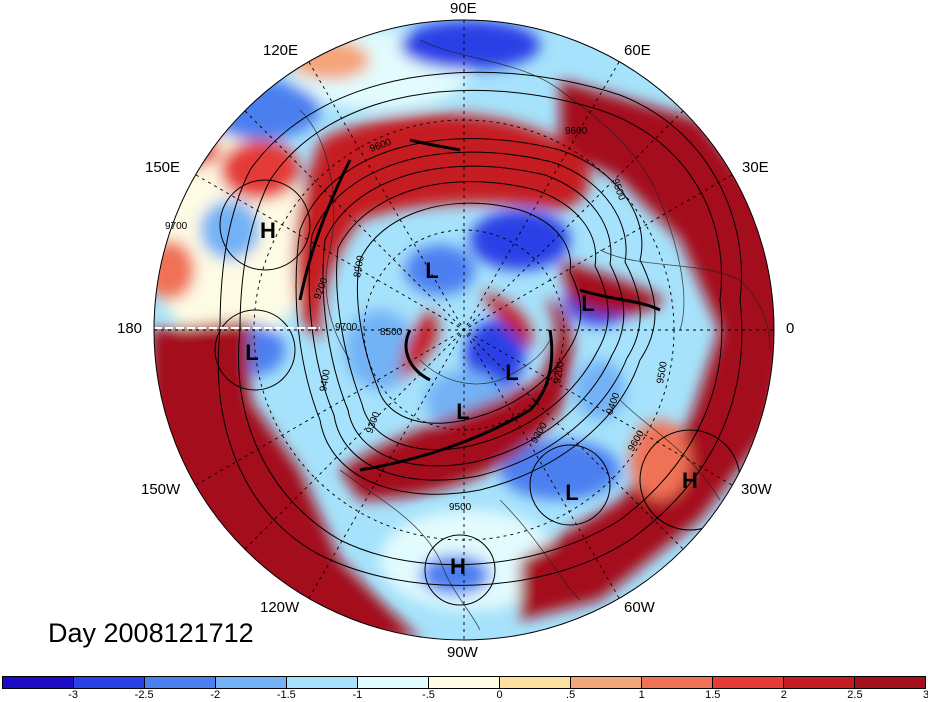  I want to click on date-label: Day 2008121712, so click(151, 633).